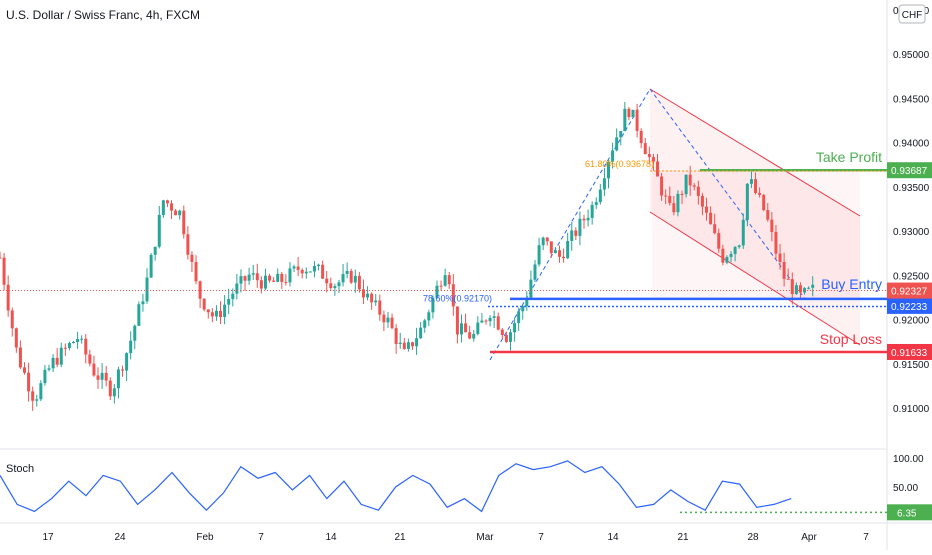 This screenshot has height=555, width=932. Describe the element at coordinates (912, 14) in the screenshot. I see `currency-badge` at that location.